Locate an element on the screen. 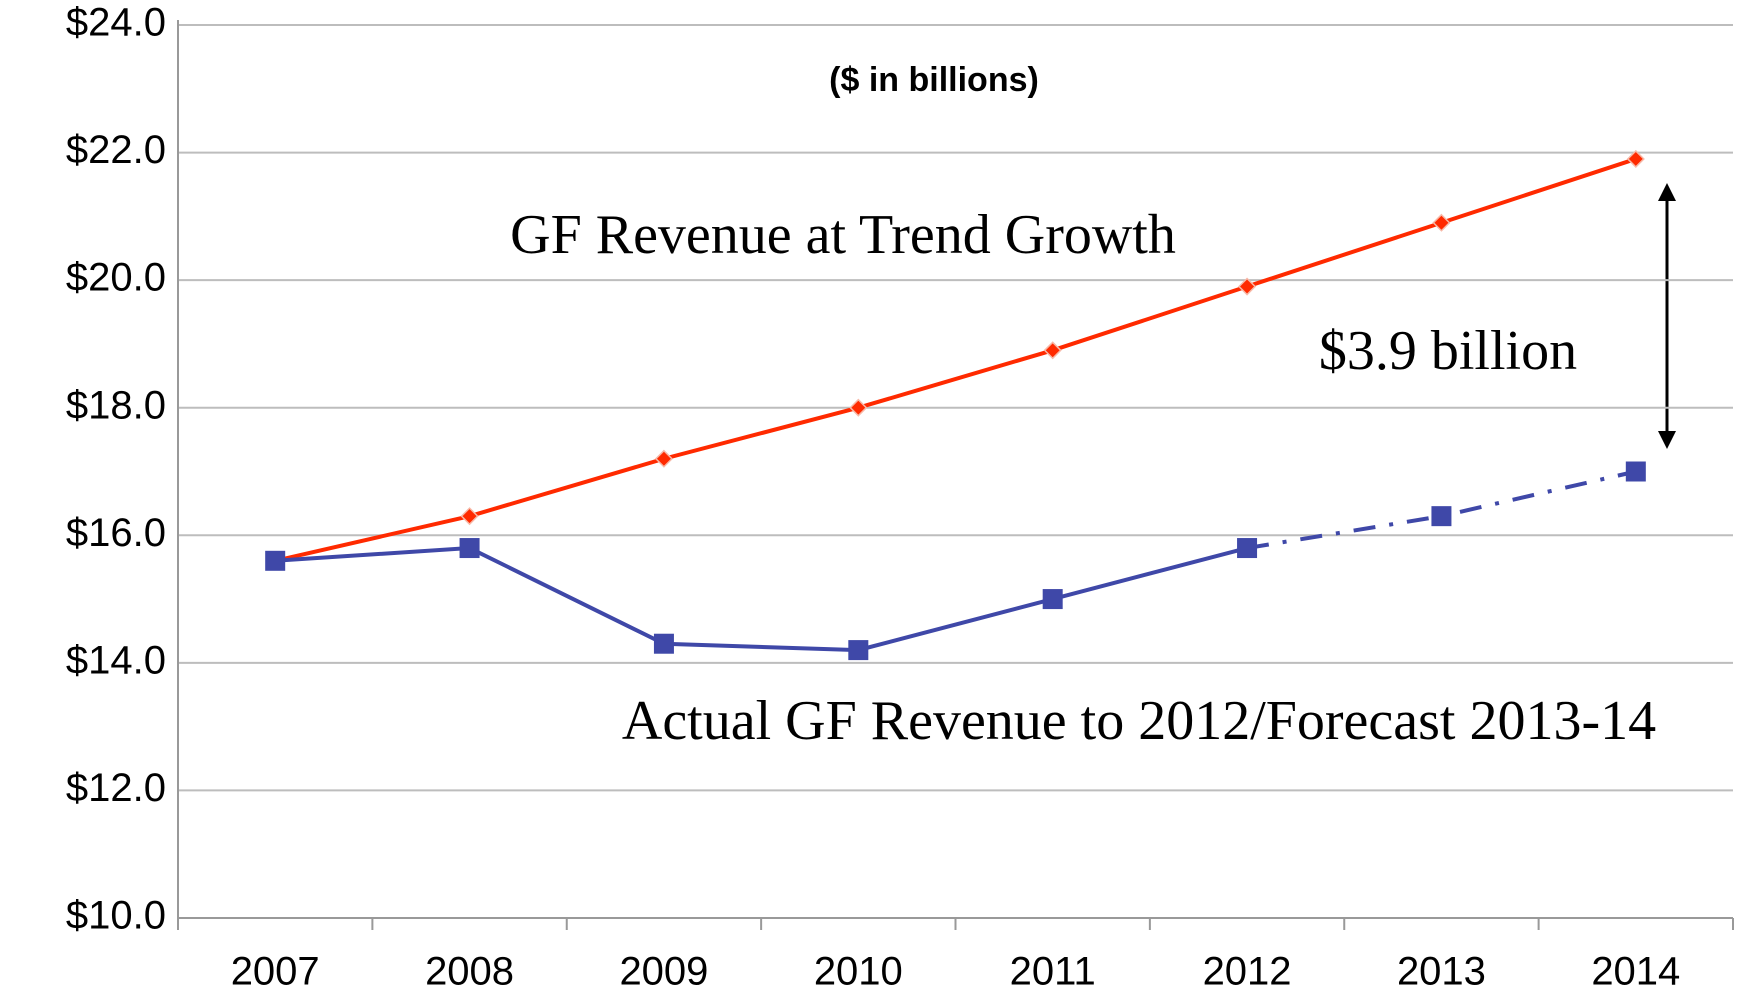  y-tick-label: $22.0 is located at coordinates (116, 150).